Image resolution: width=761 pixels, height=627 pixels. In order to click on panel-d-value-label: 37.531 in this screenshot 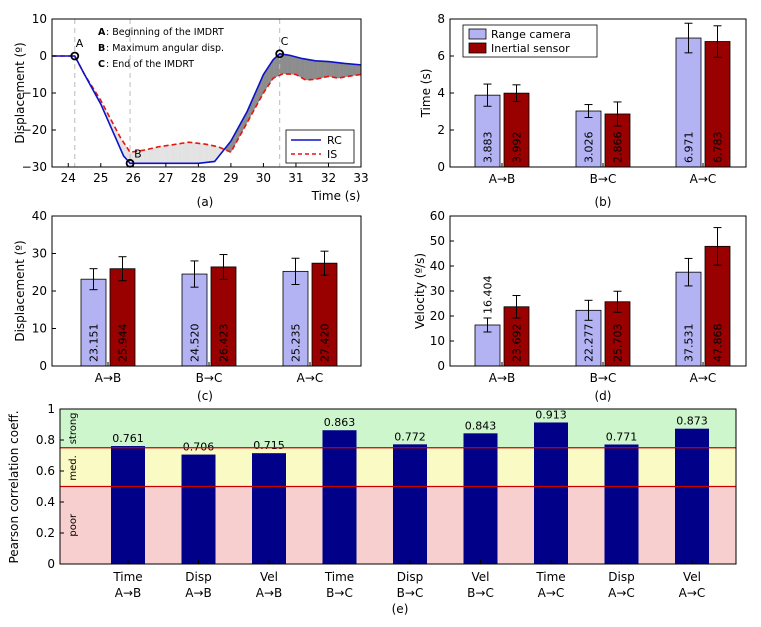, I will do `click(689, 343)`.